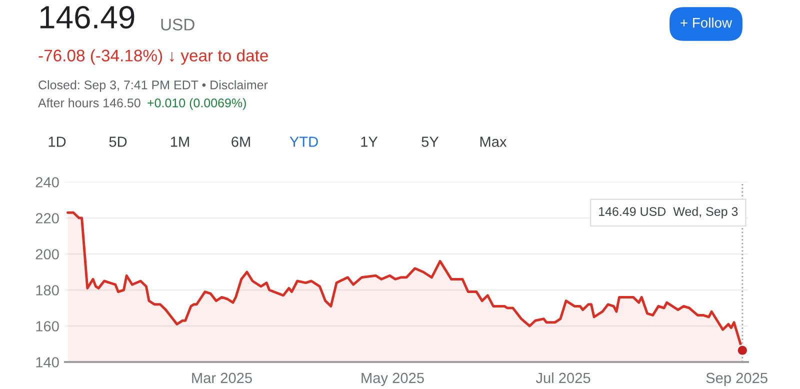  What do you see at coordinates (87, 17) in the screenshot?
I see `text: 146.49` at bounding box center [87, 17].